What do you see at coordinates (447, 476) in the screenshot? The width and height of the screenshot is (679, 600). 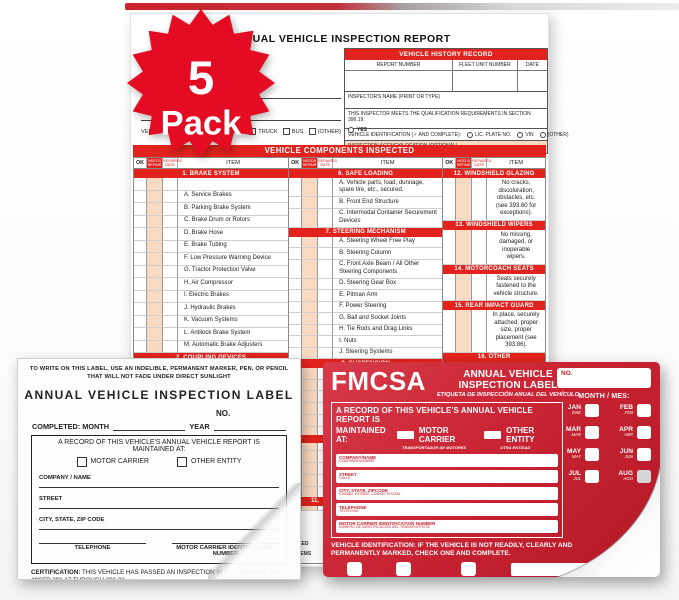 I see `fmcsa-field: STREET CALLE` at bounding box center [447, 476].